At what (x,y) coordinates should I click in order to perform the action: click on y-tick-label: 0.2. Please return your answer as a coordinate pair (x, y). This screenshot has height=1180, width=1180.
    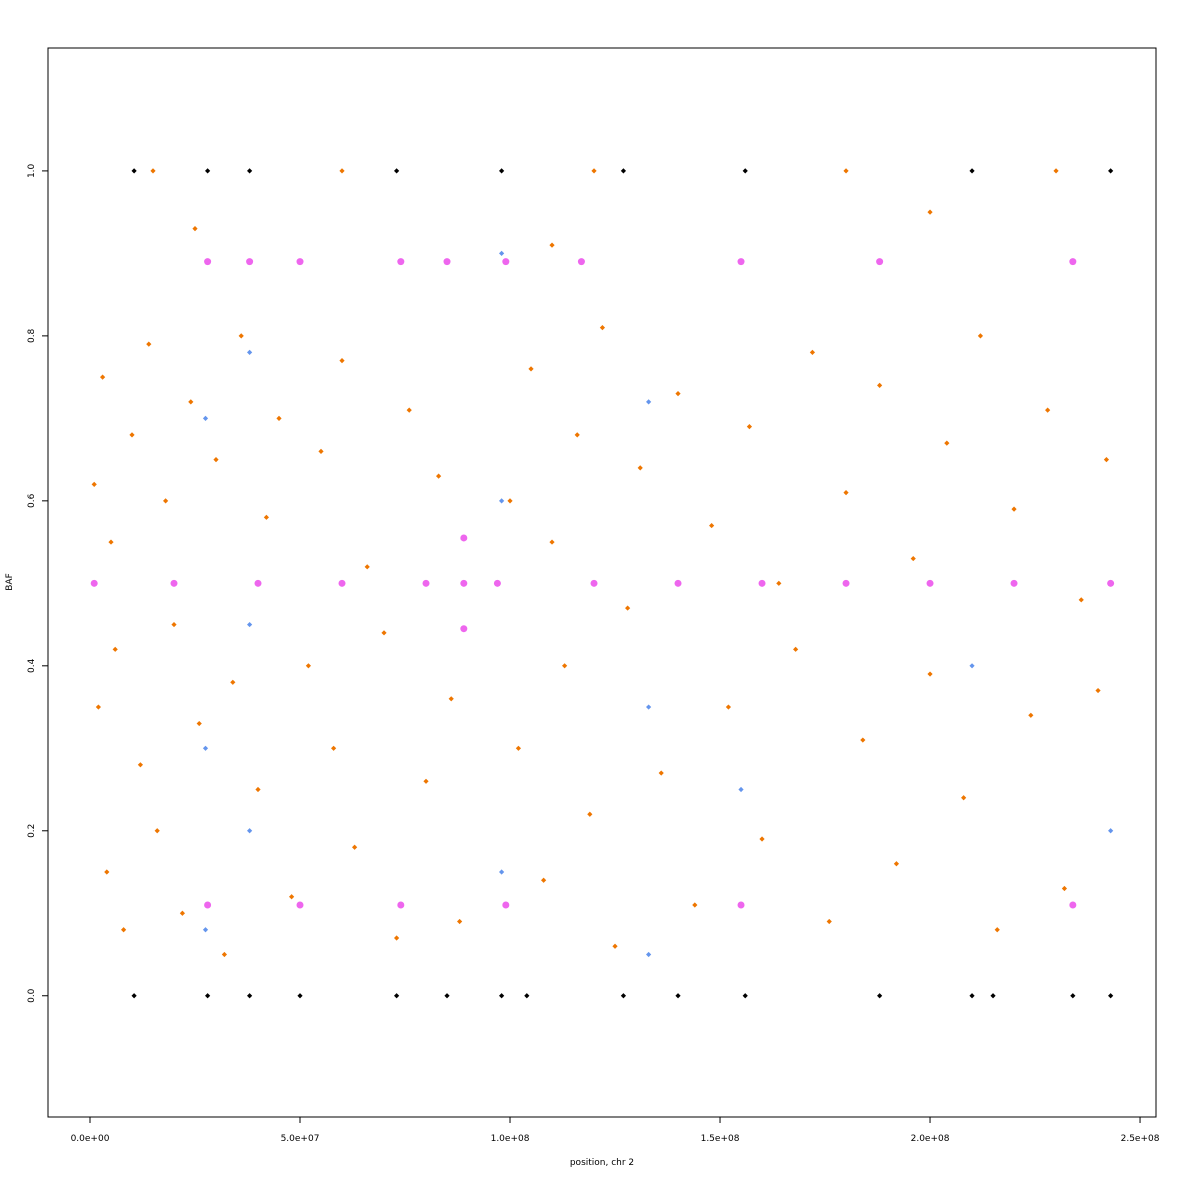
    Looking at the image, I should click on (32, 831).